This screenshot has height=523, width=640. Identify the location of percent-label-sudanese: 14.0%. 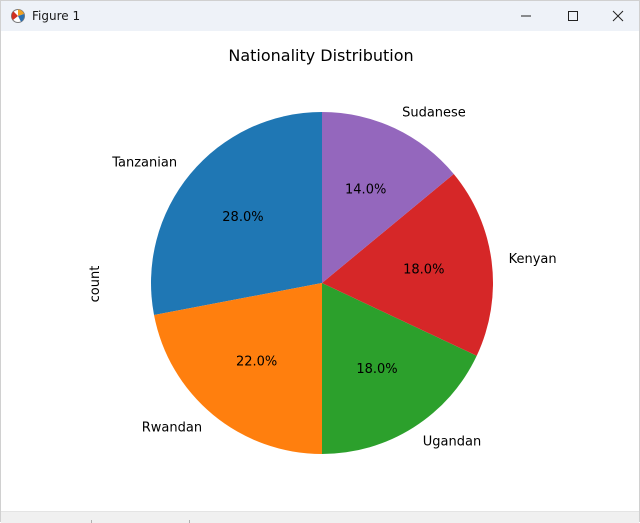
(365, 190).